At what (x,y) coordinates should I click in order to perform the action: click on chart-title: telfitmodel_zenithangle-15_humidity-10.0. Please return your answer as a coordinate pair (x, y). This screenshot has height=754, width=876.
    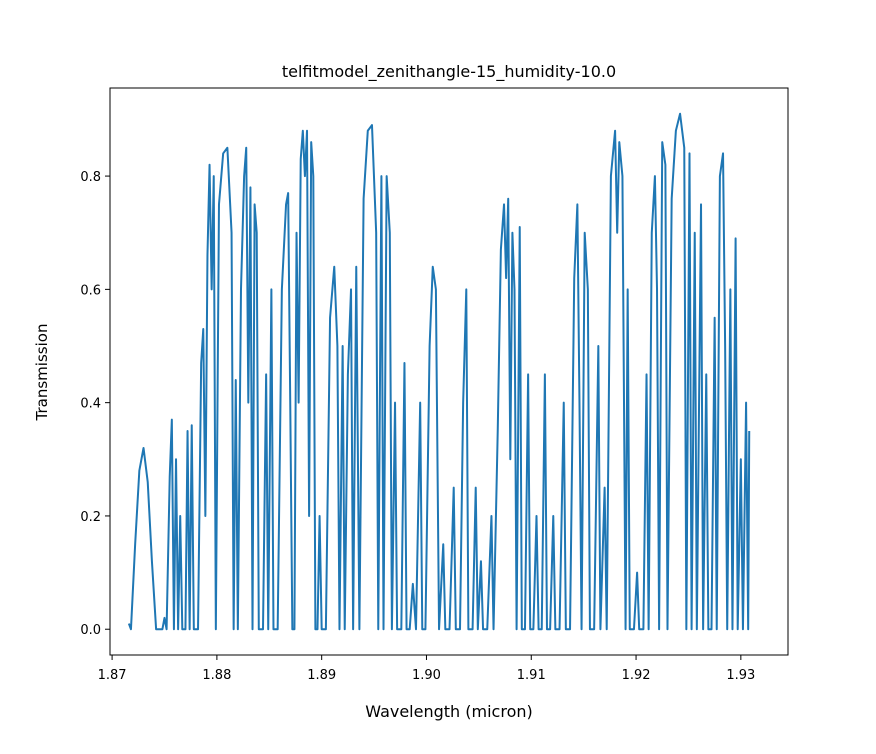
    Looking at the image, I should click on (449, 72).